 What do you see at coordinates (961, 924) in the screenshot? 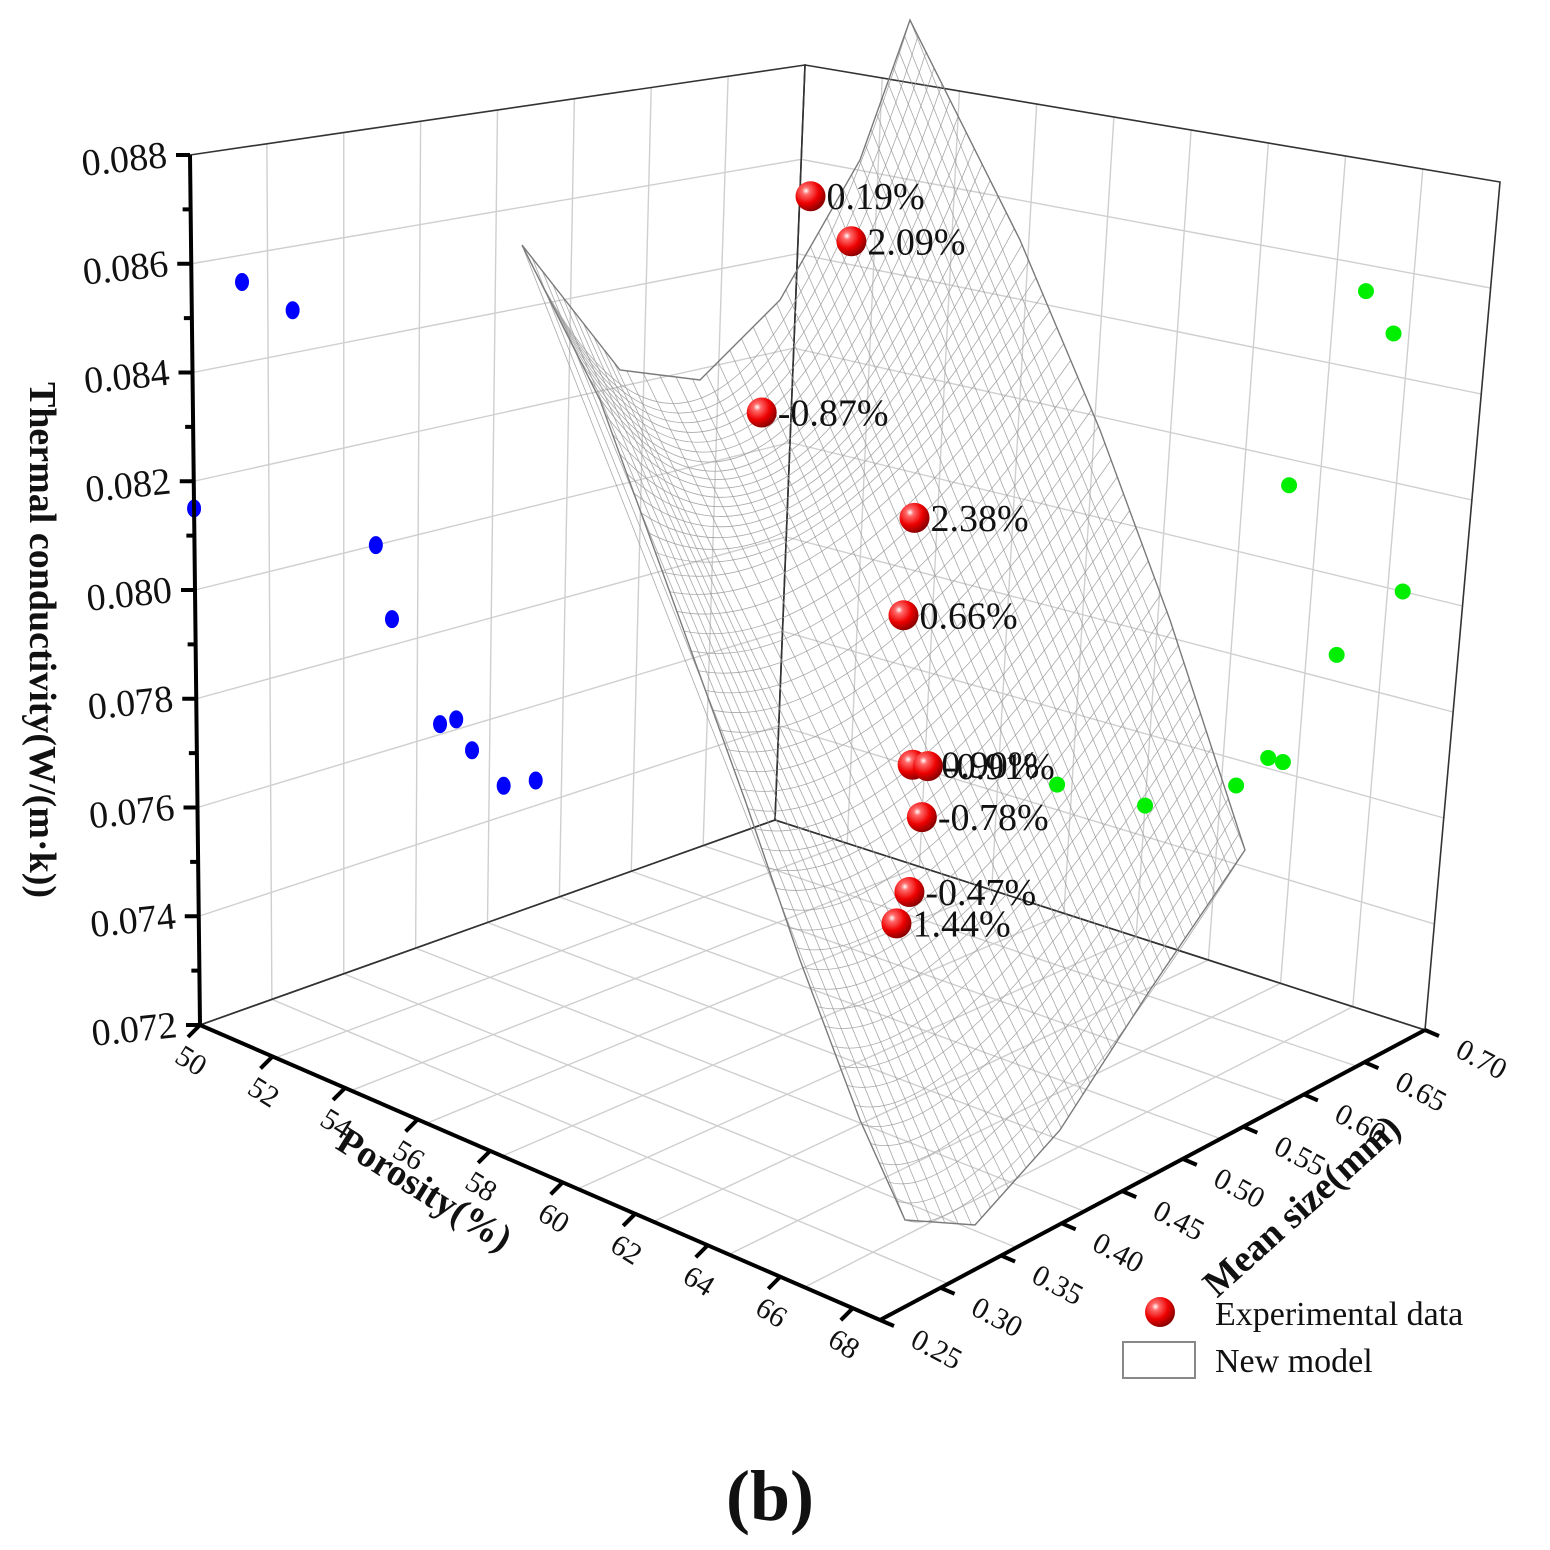
I see `experimental-label: 1.44%` at bounding box center [961, 924].